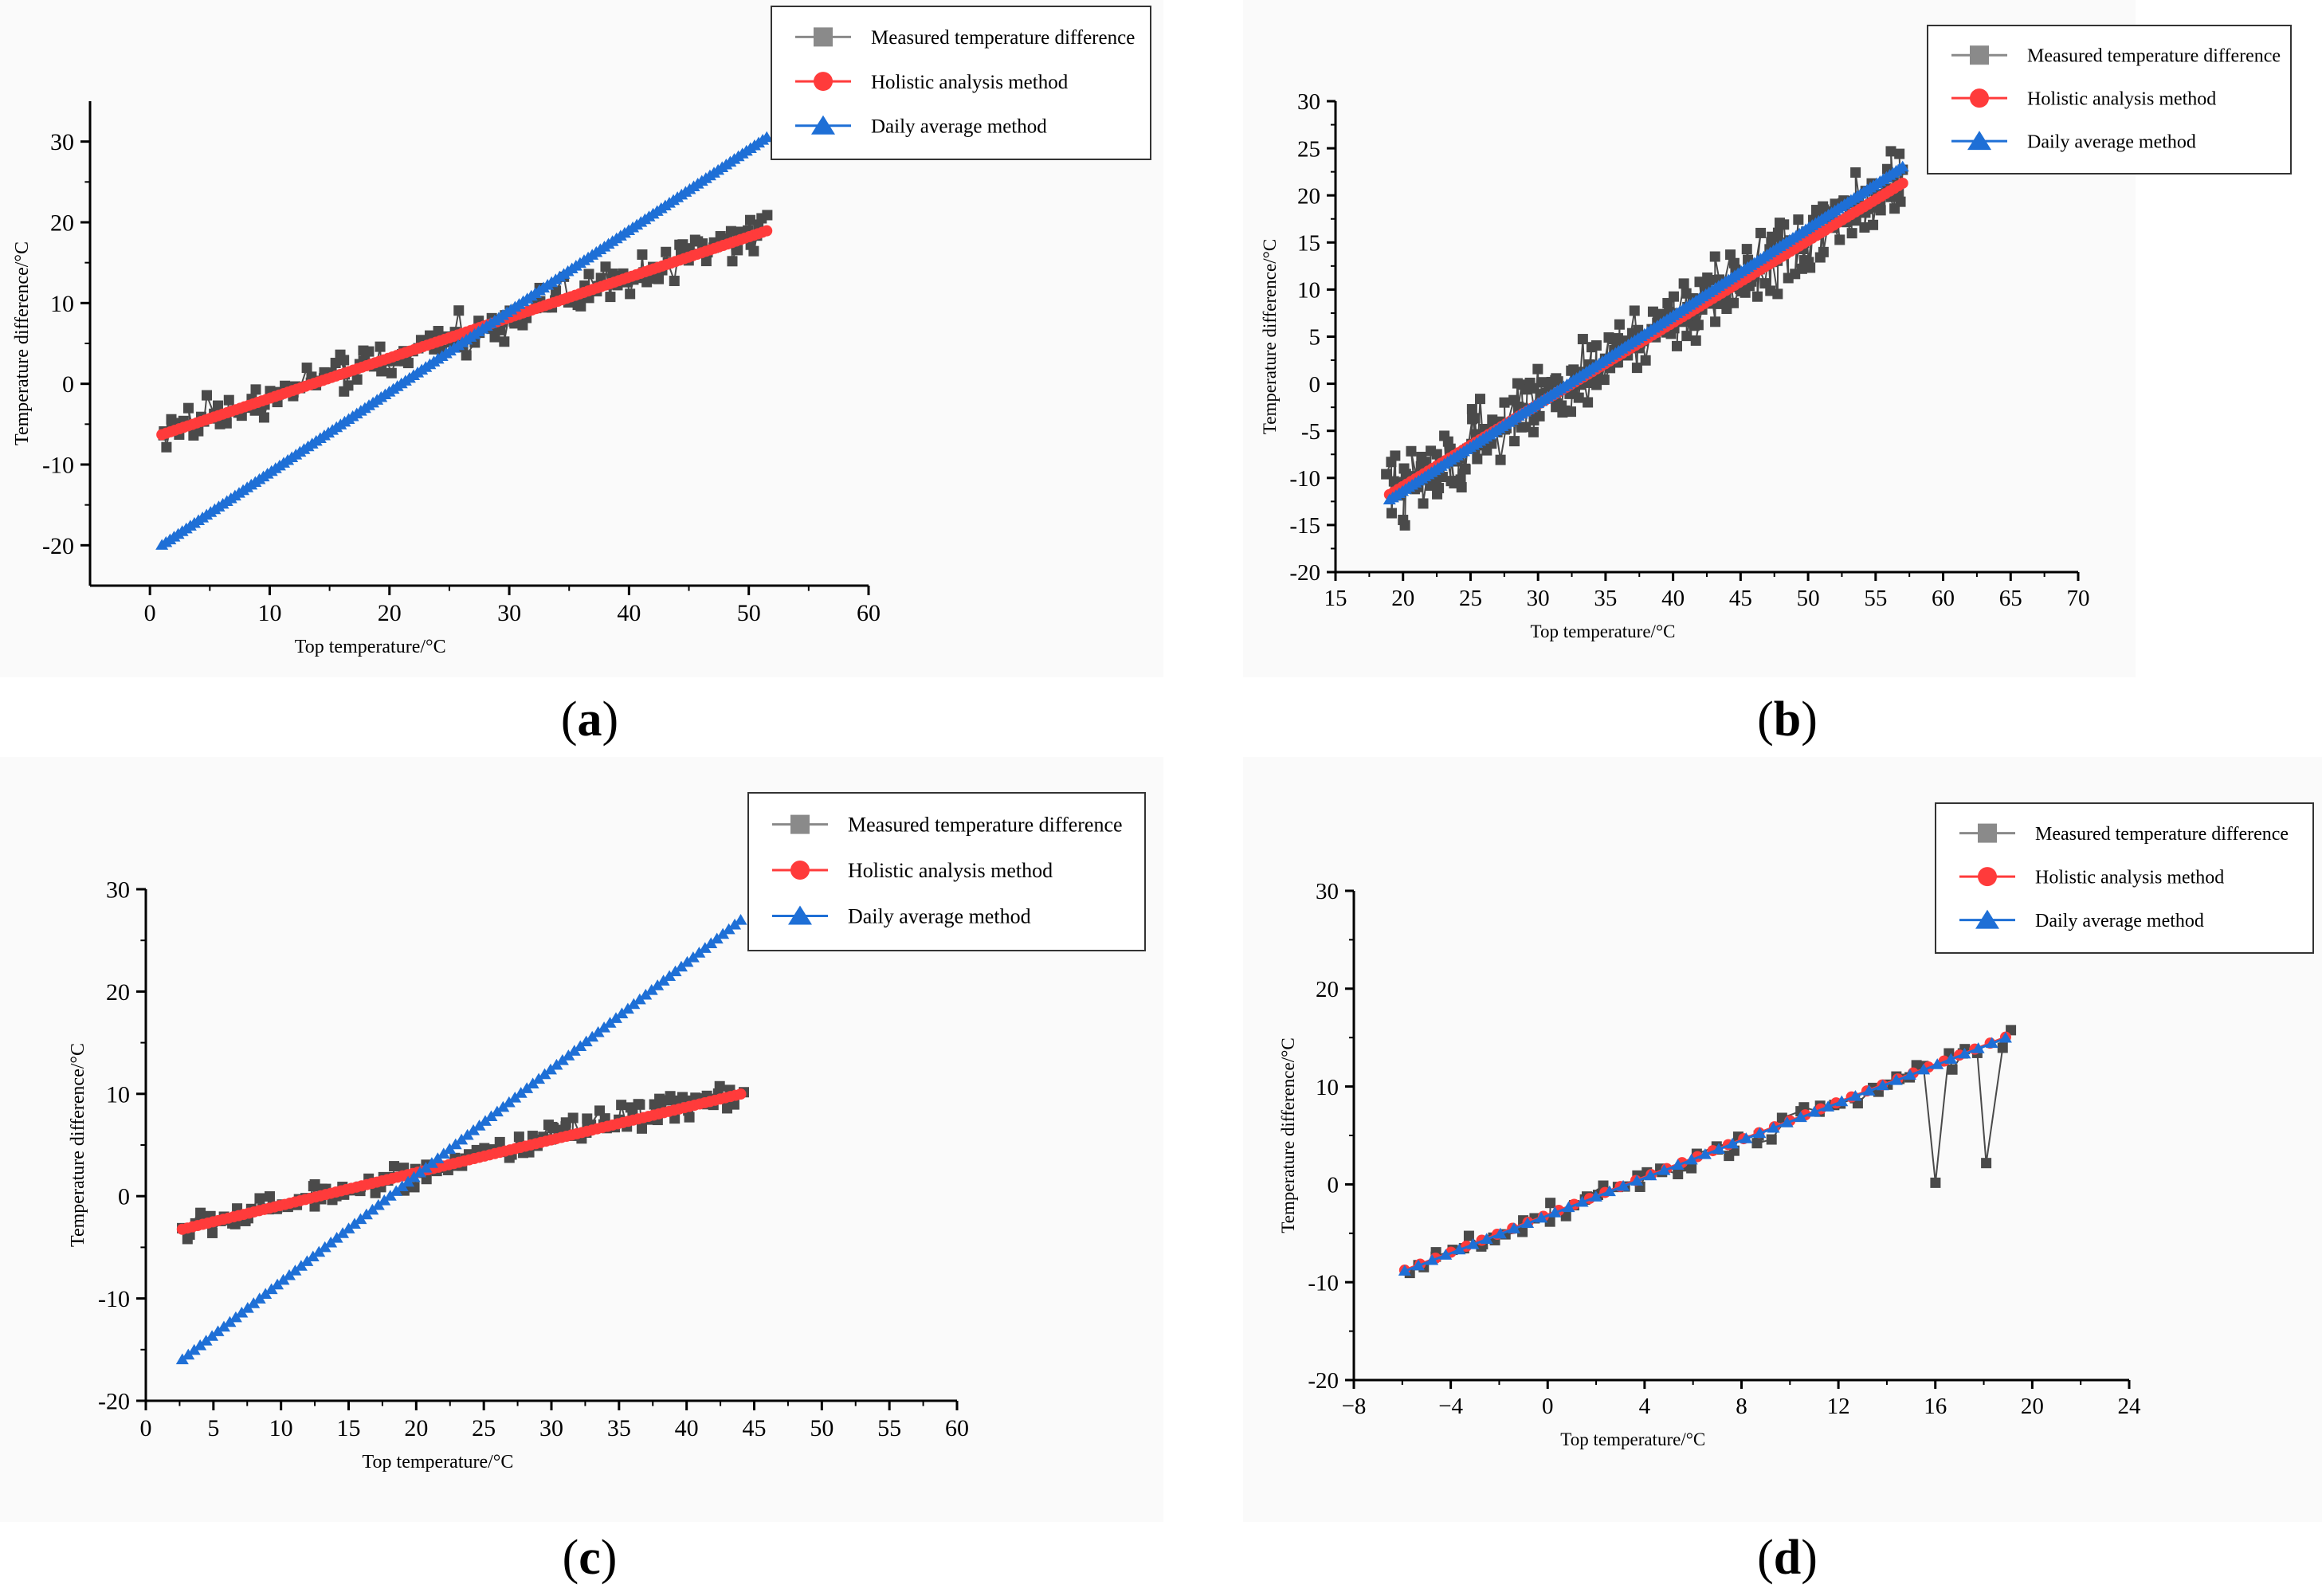 The height and width of the screenshot is (1596, 2322). I want to click on x-tick-label: 24, so click(2130, 1407).